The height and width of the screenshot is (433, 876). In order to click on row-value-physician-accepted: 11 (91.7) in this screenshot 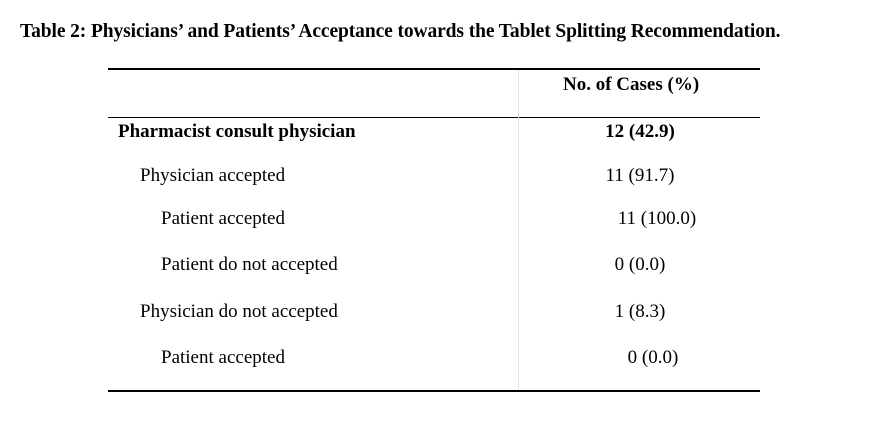, I will do `click(640, 175)`.